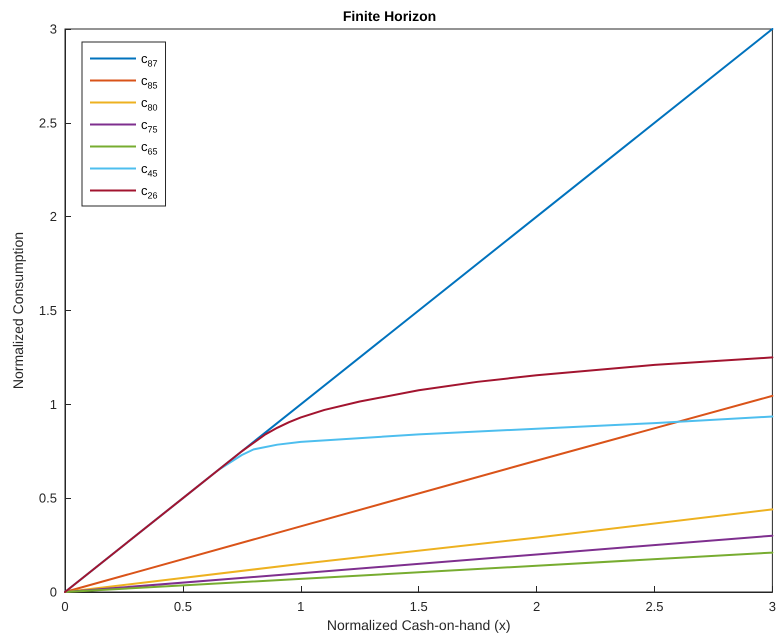  What do you see at coordinates (47, 310) in the screenshot?
I see `y-tick-label: 1.5` at bounding box center [47, 310].